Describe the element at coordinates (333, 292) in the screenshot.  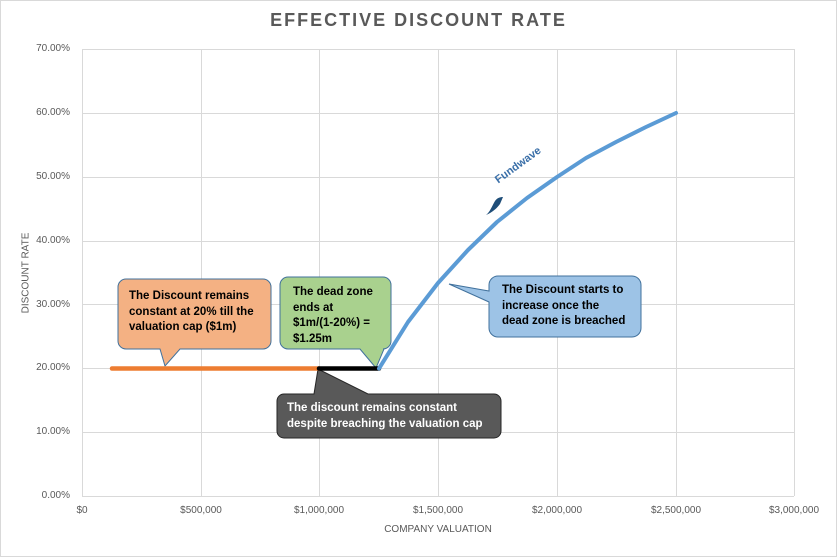
I see `callout-line: The dead zone` at that location.